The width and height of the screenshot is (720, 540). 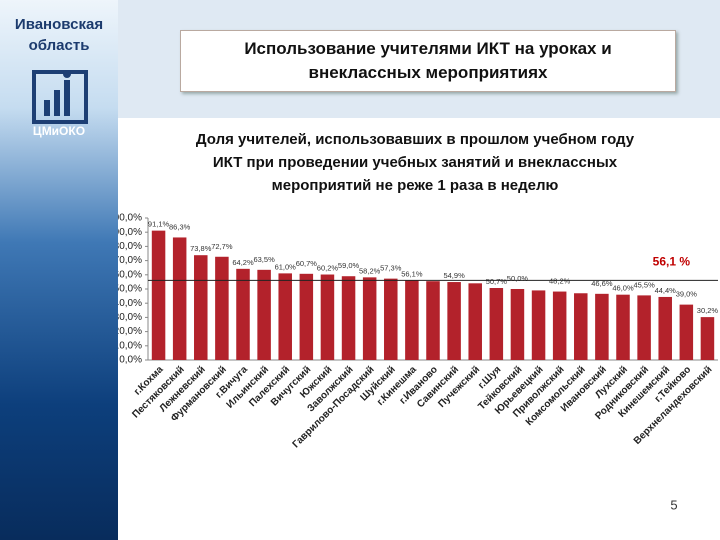 What do you see at coordinates (428, 48) in the screenshot?
I see `slide-title-line: Использование учителями ИКТ на уроках и` at bounding box center [428, 48].